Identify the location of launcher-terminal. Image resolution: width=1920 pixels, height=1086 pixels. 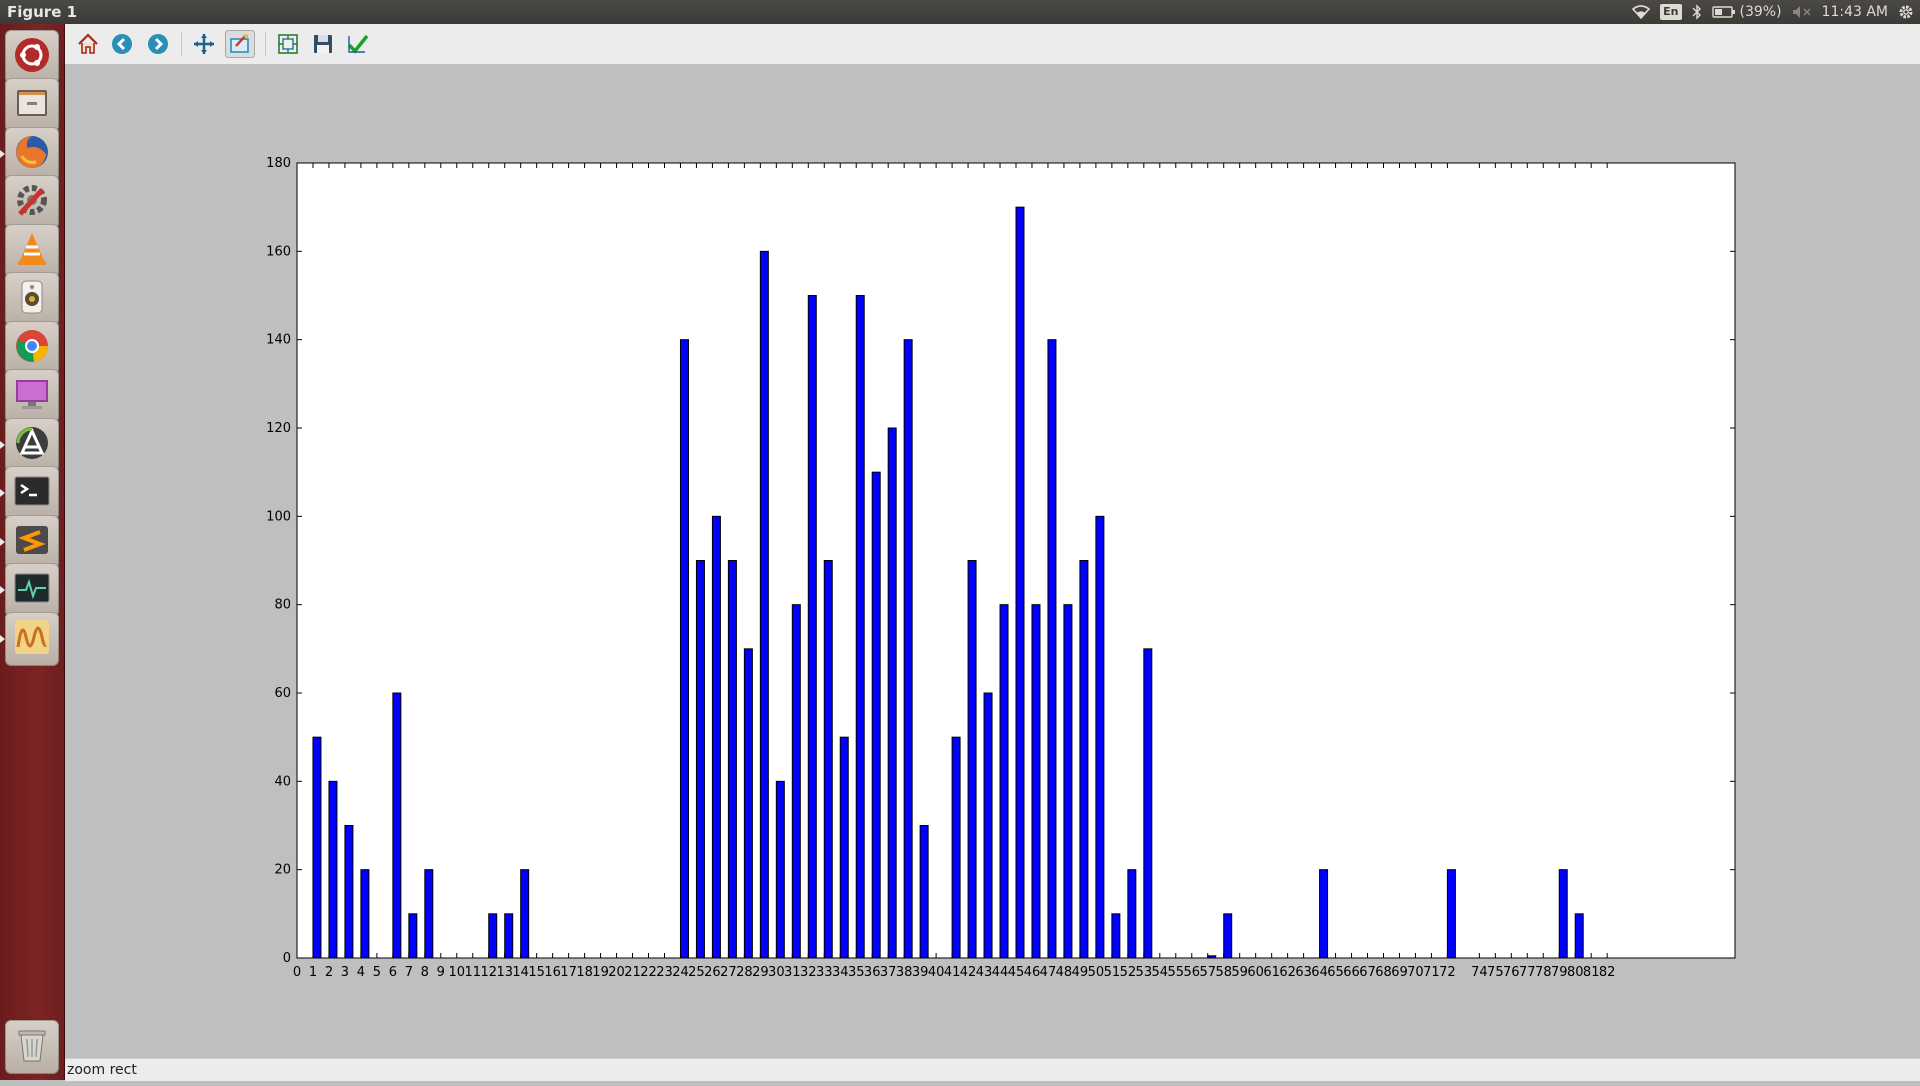
(32, 493).